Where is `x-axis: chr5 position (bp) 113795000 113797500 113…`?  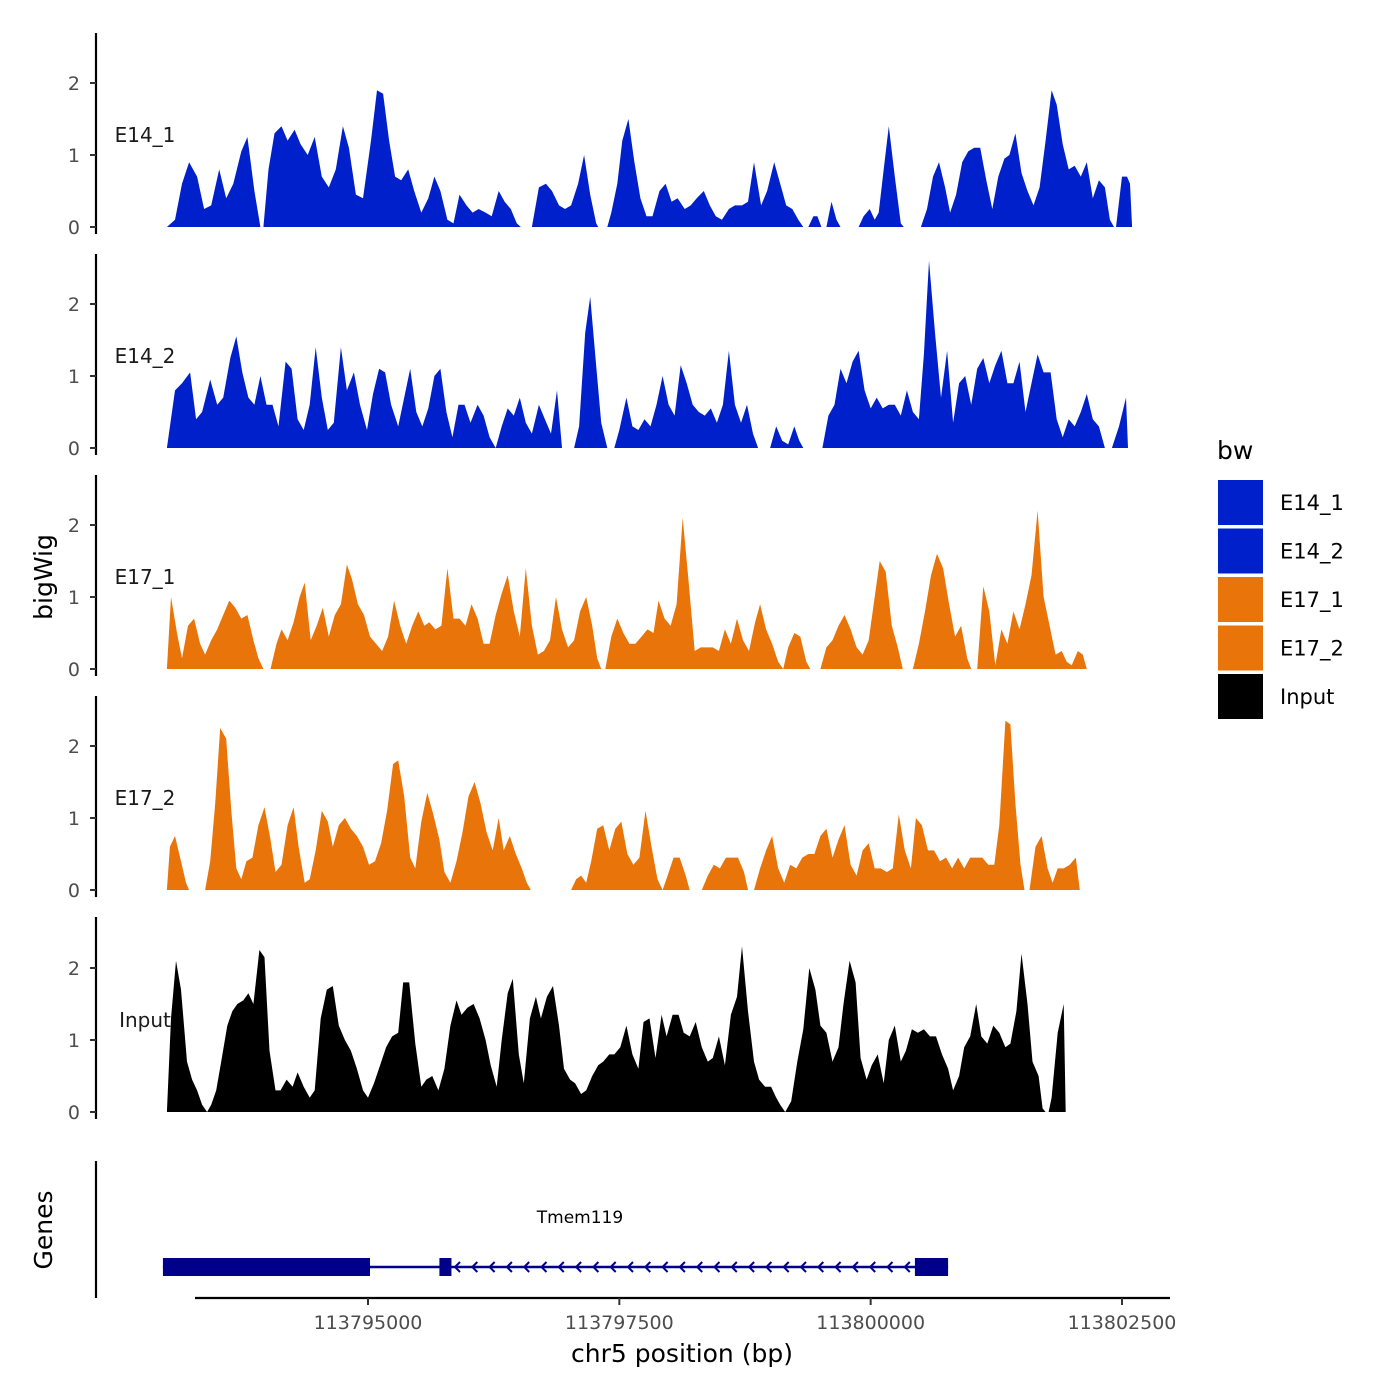
x-axis: chr5 position (bp) 113795000 113797500 113… is located at coordinates (686, 1332).